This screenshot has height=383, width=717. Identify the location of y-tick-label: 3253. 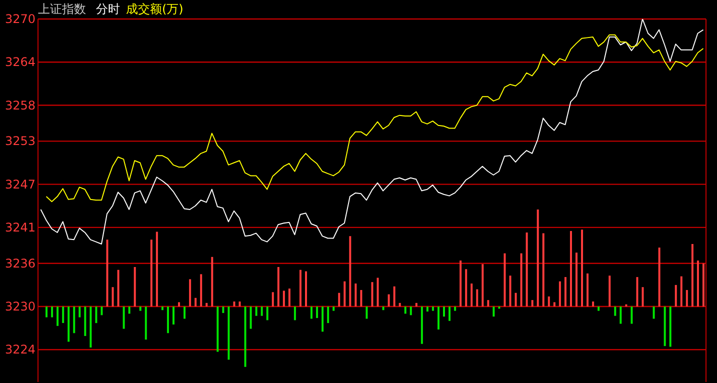
(20, 141).